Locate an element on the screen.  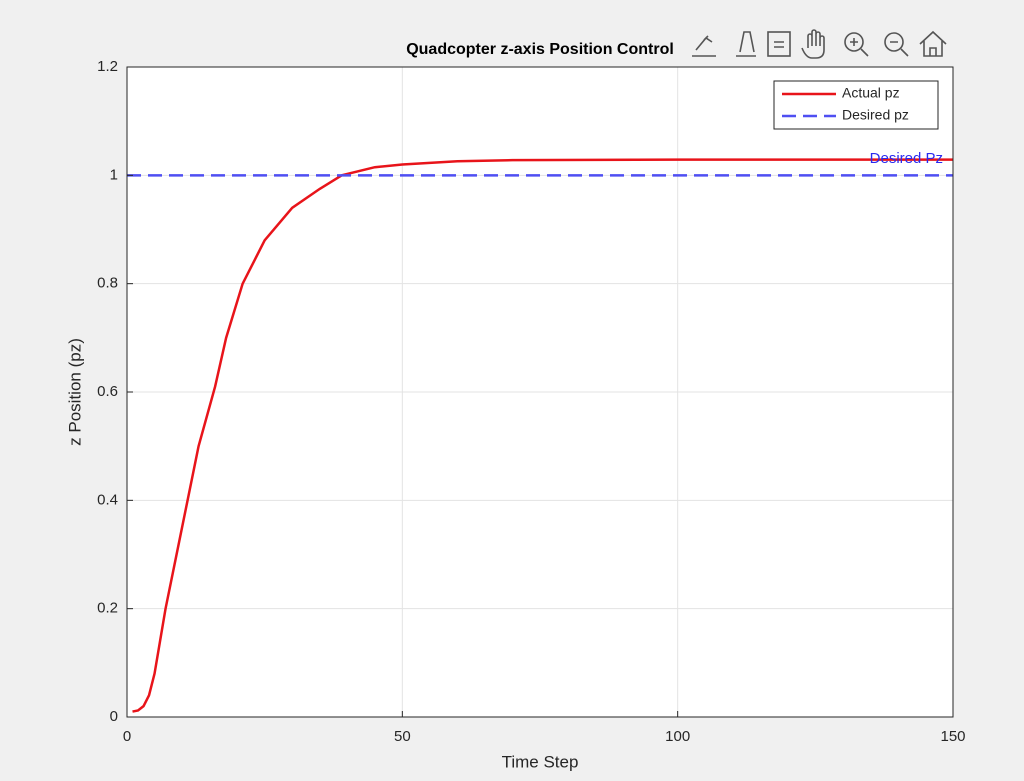
toolbar-export is located at coordinates (704, 46).